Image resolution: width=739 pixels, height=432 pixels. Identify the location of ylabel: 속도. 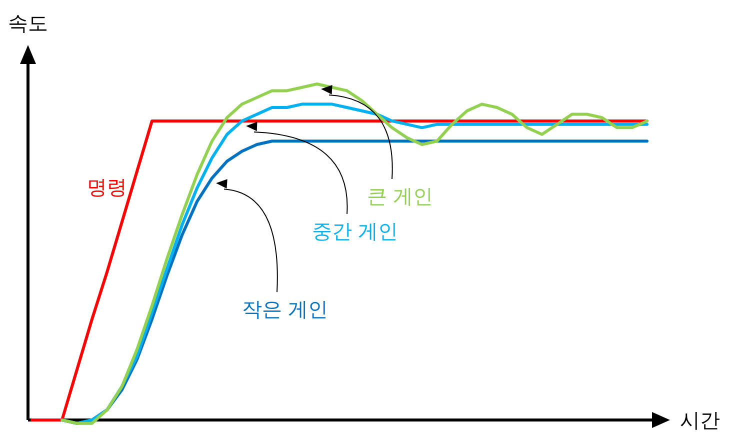
(28, 23).